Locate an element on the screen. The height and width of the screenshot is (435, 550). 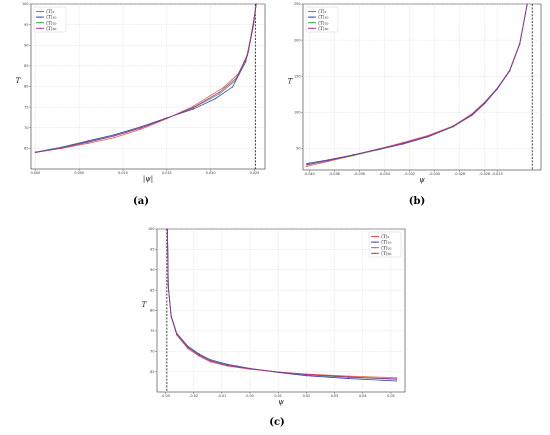
x-tick-label-a: 0.015 is located at coordinates (167, 173).